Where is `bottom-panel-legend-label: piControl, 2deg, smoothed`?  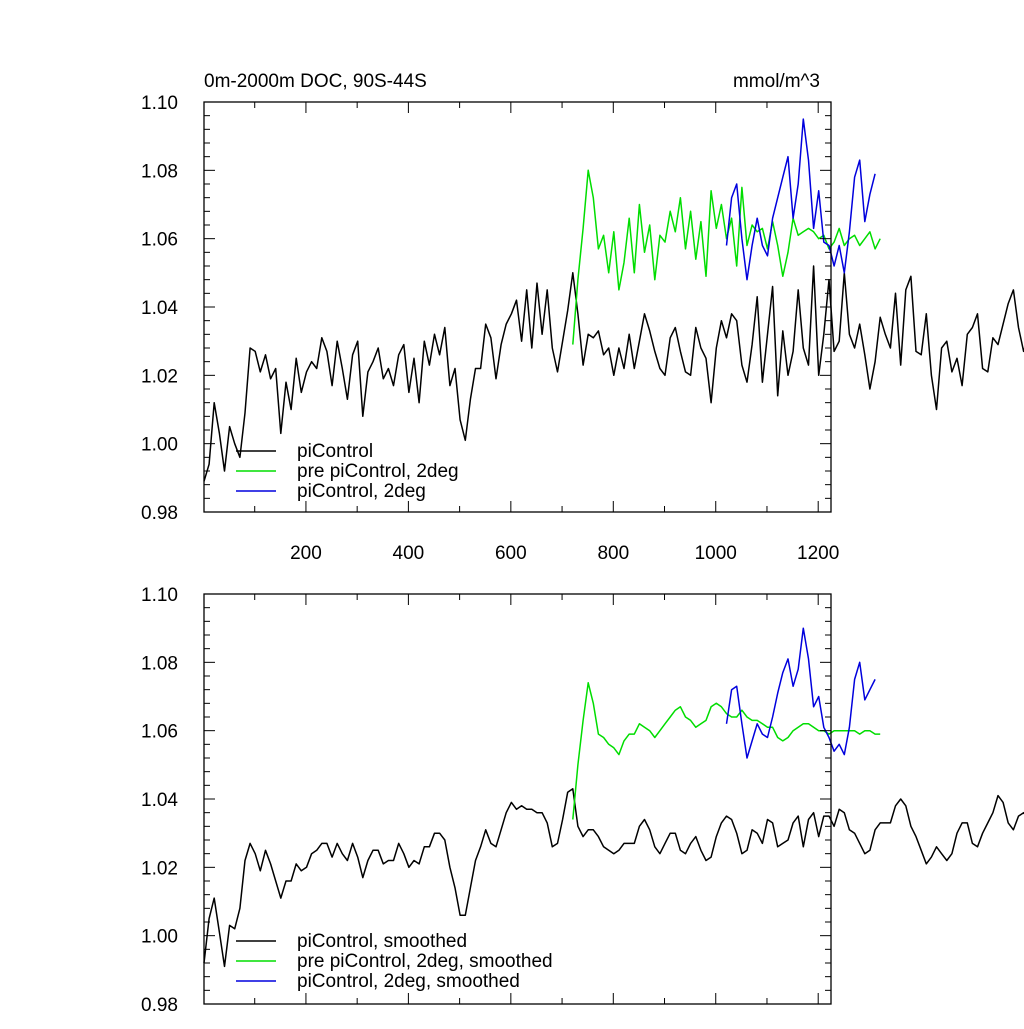 bottom-panel-legend-label: piControl, 2deg, smoothed is located at coordinates (408, 981).